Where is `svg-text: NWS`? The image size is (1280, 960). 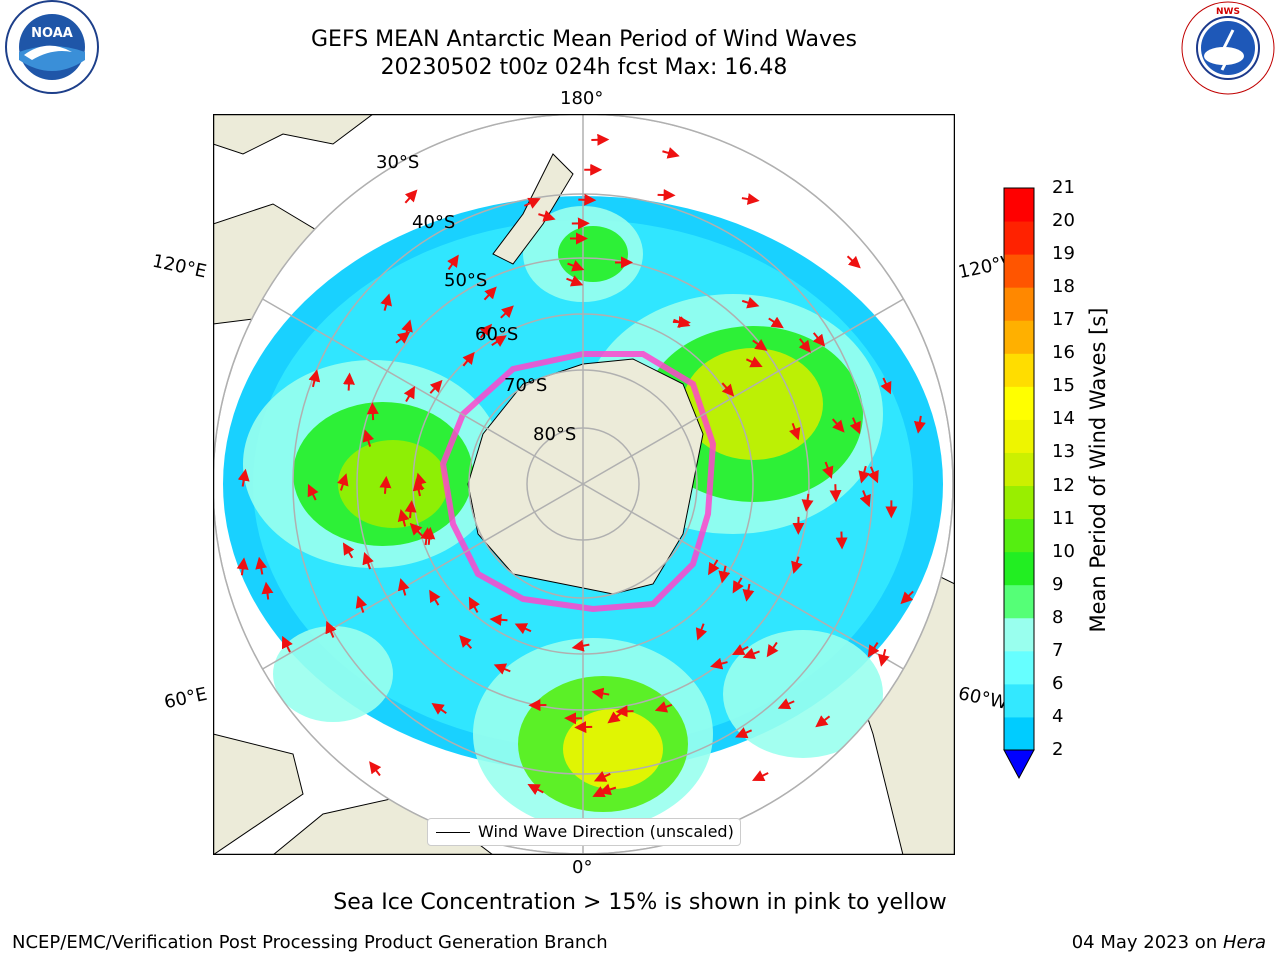
svg-text: NWS is located at coordinates (1228, 12).